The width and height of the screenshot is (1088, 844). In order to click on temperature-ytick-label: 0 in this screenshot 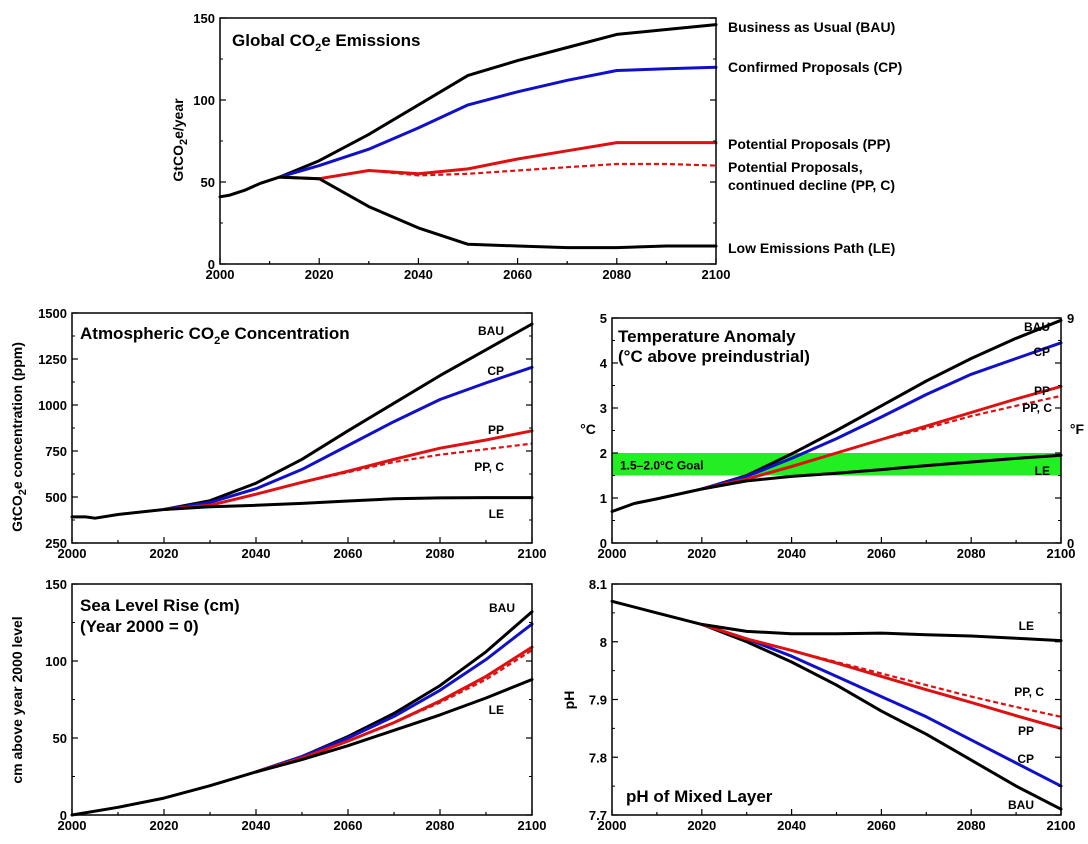, I will do `click(603, 543)`.